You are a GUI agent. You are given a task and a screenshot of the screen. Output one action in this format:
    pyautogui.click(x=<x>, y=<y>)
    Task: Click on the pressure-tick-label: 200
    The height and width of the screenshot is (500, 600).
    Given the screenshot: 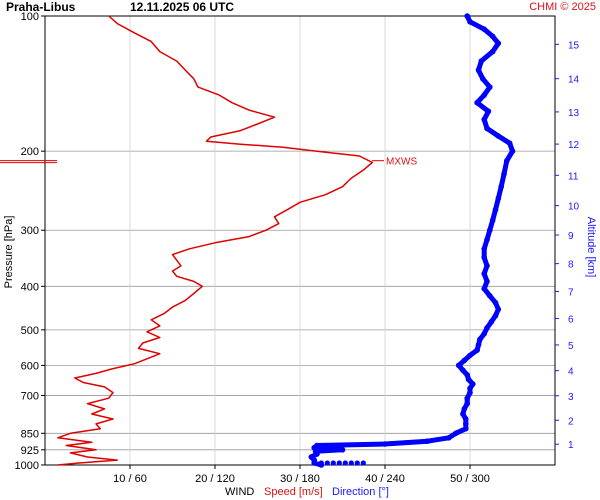 What is the action you would take?
    pyautogui.click(x=30, y=152)
    